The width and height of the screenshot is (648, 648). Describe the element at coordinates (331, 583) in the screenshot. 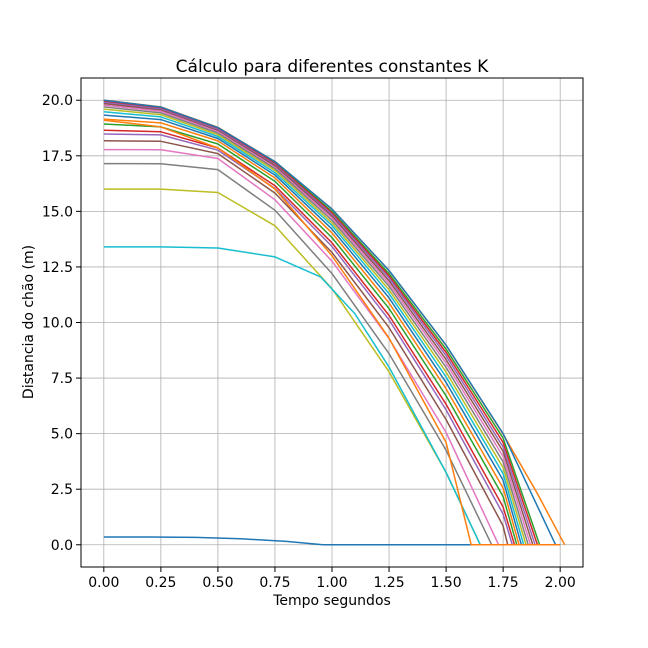

I see `x-tick-label: 1.00` at that location.